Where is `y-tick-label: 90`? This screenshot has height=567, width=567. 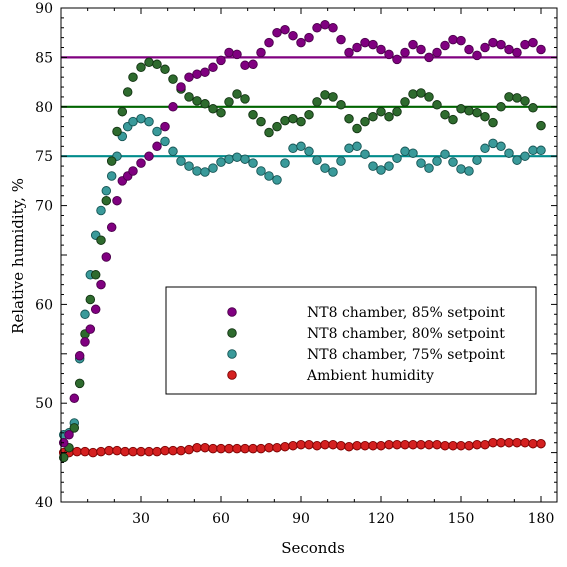
y-tick-label: 90 is located at coordinates (44, 9).